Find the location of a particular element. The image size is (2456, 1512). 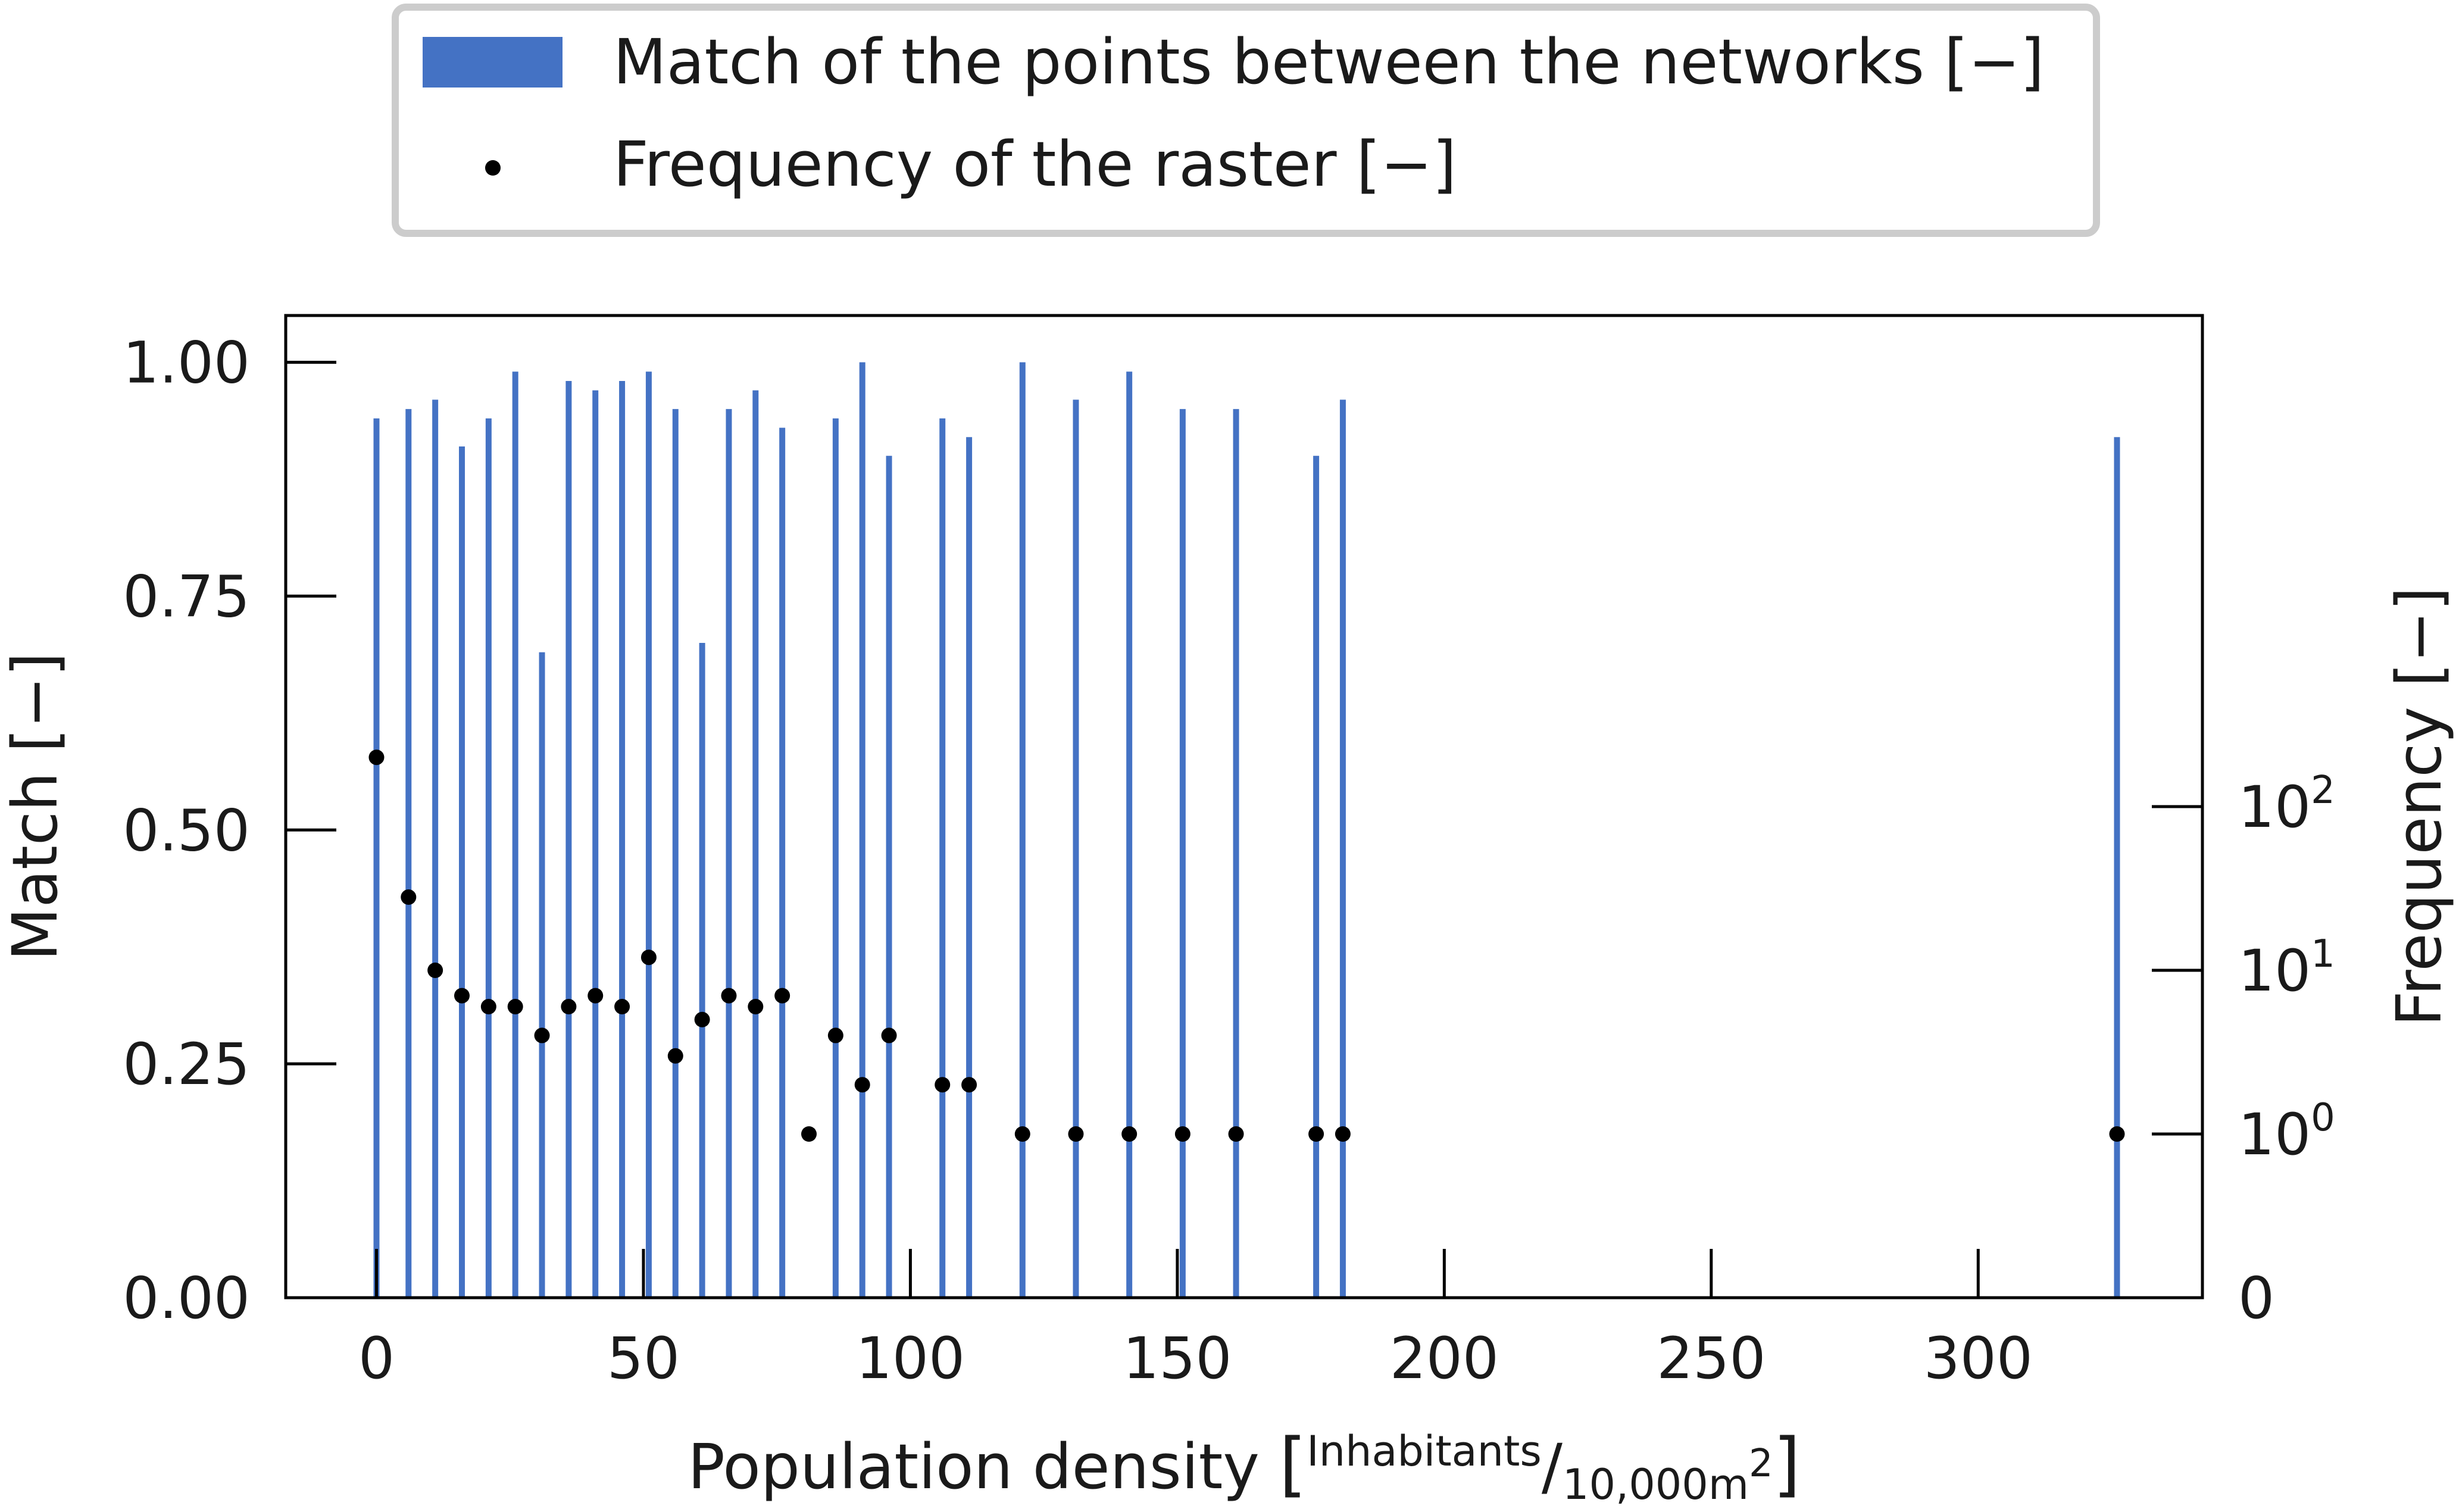

x-tick-label-0: 0 is located at coordinates (377, 1358).